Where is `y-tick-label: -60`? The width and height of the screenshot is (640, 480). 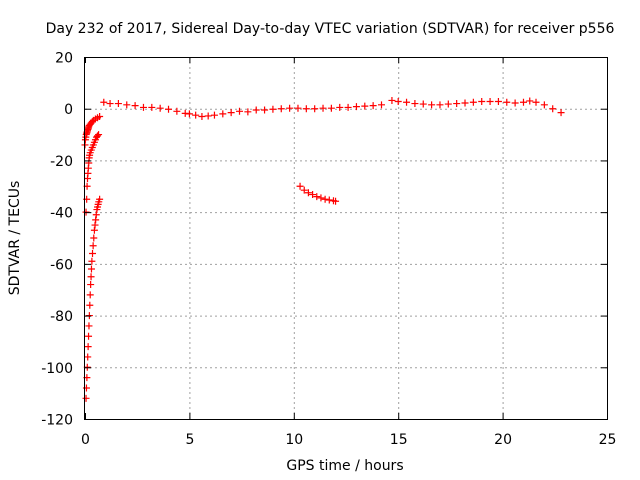 y-tick-label: -60 is located at coordinates (61, 265).